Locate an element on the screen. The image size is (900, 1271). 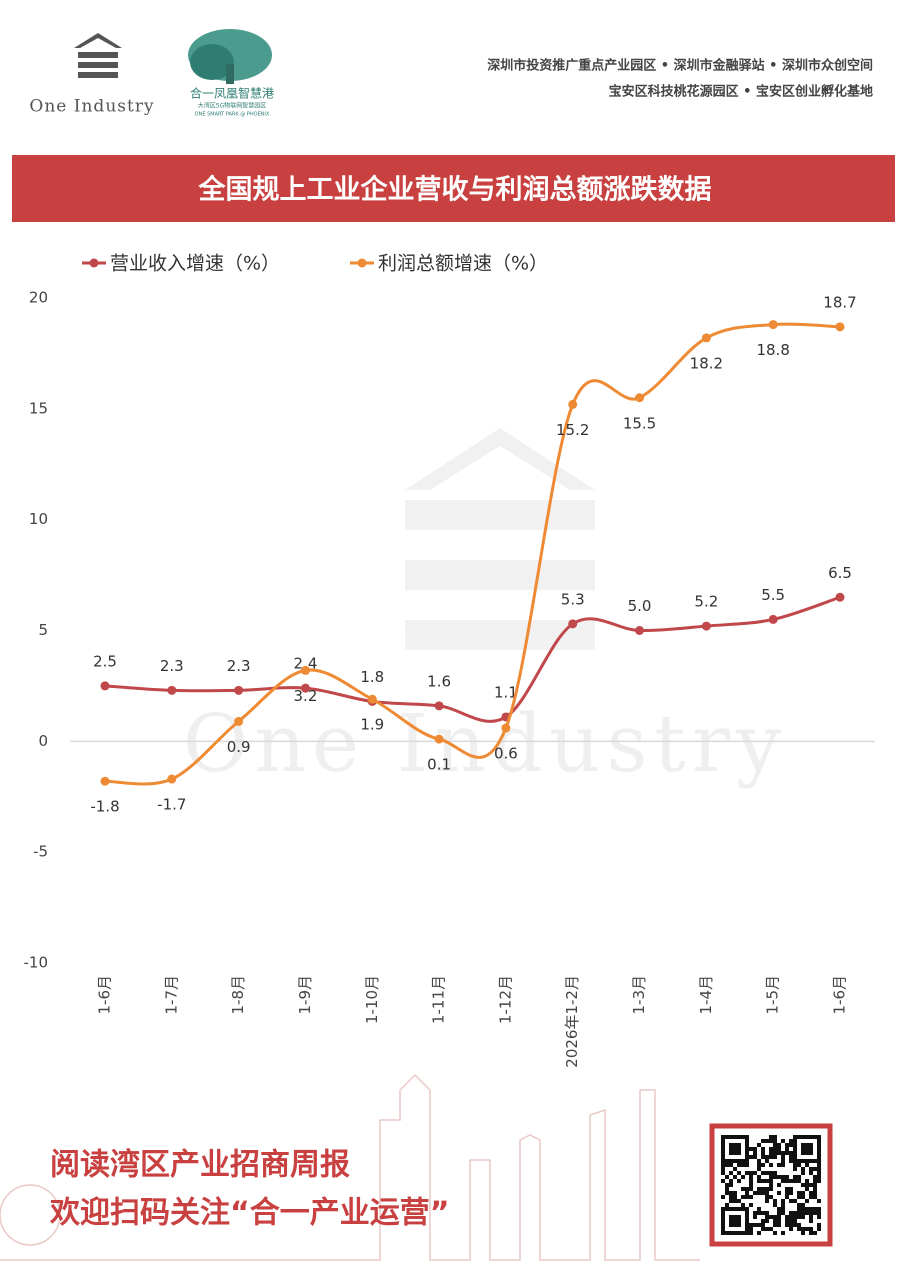
data-label: -1.8 is located at coordinates (104, 807).